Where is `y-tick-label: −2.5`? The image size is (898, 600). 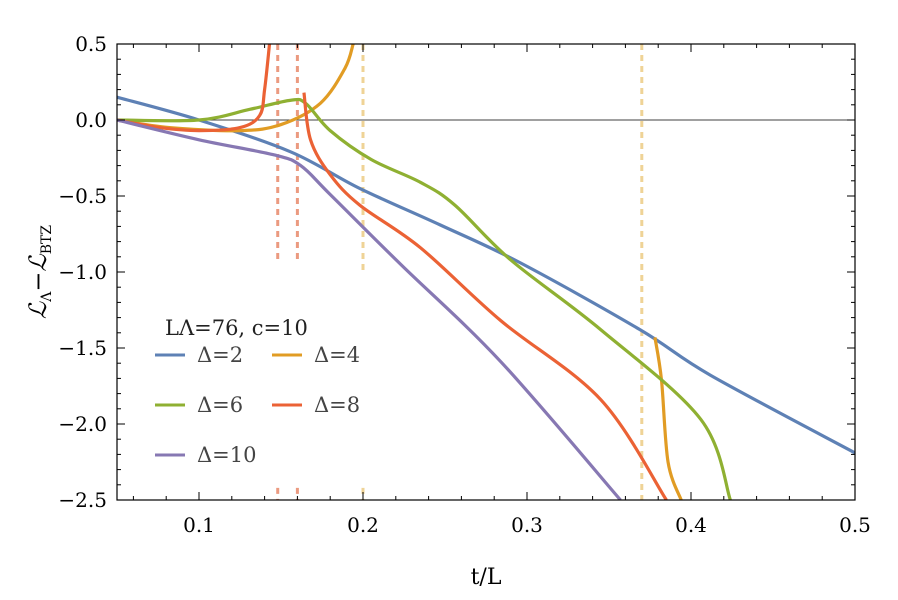
y-tick-label: −2.5 is located at coordinates (82, 500).